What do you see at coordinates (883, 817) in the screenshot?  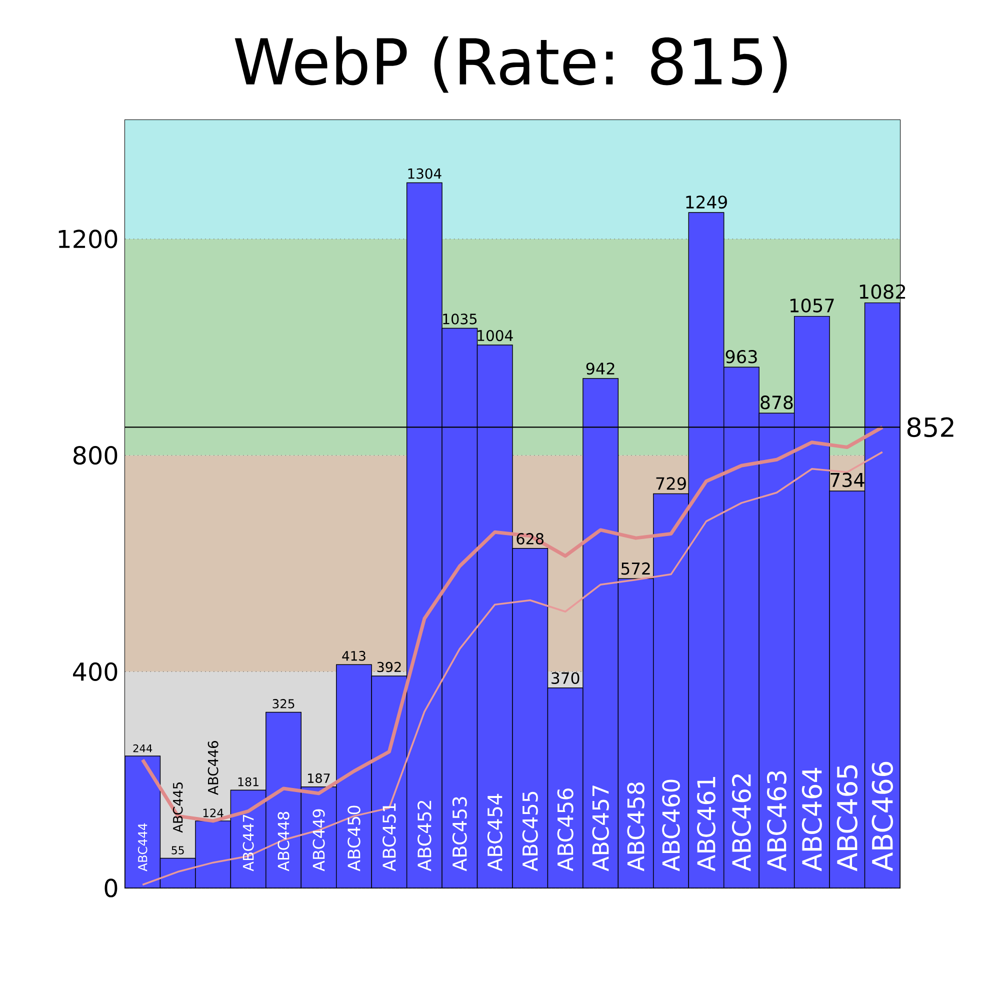 I see `x-tick-label: ABC466` at bounding box center [883, 817].